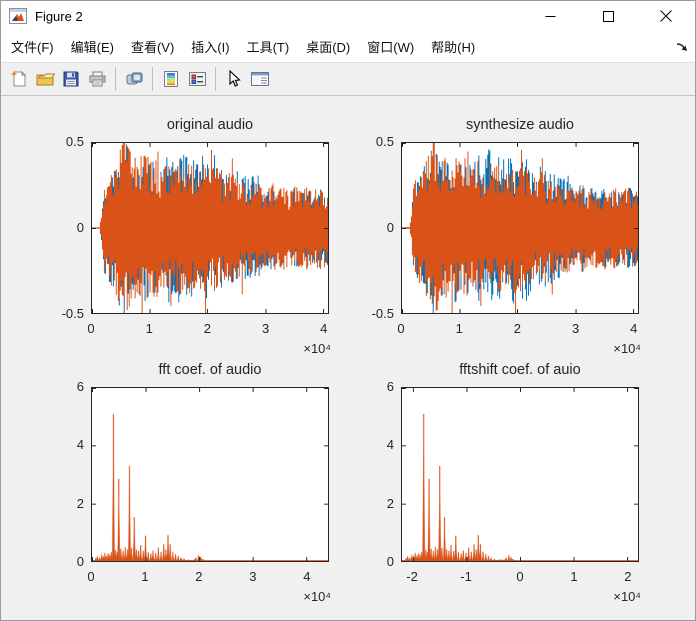 Image resolution: width=696 pixels, height=621 pixels. I want to click on x-tick-label: -2, so click(412, 576).